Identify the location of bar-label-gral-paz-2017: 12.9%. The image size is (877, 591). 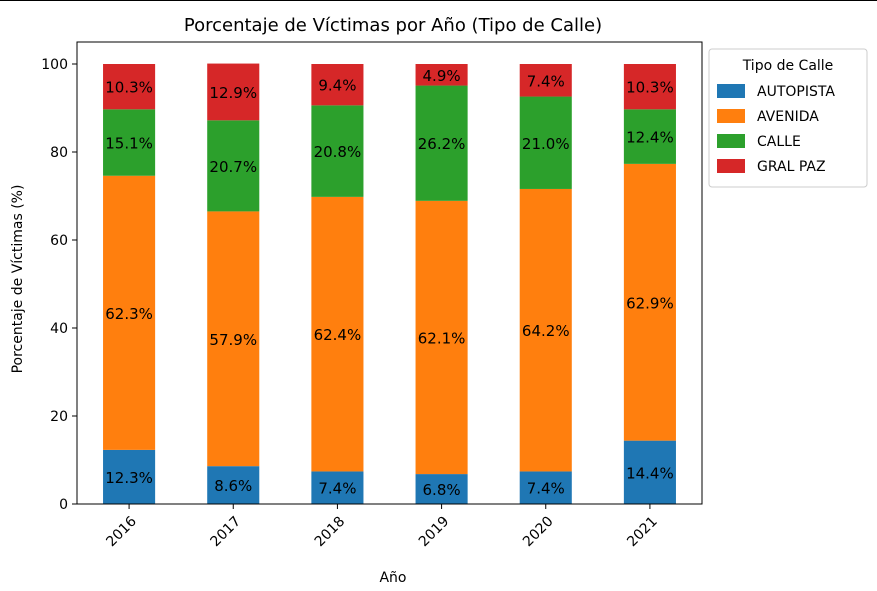
(233, 93).